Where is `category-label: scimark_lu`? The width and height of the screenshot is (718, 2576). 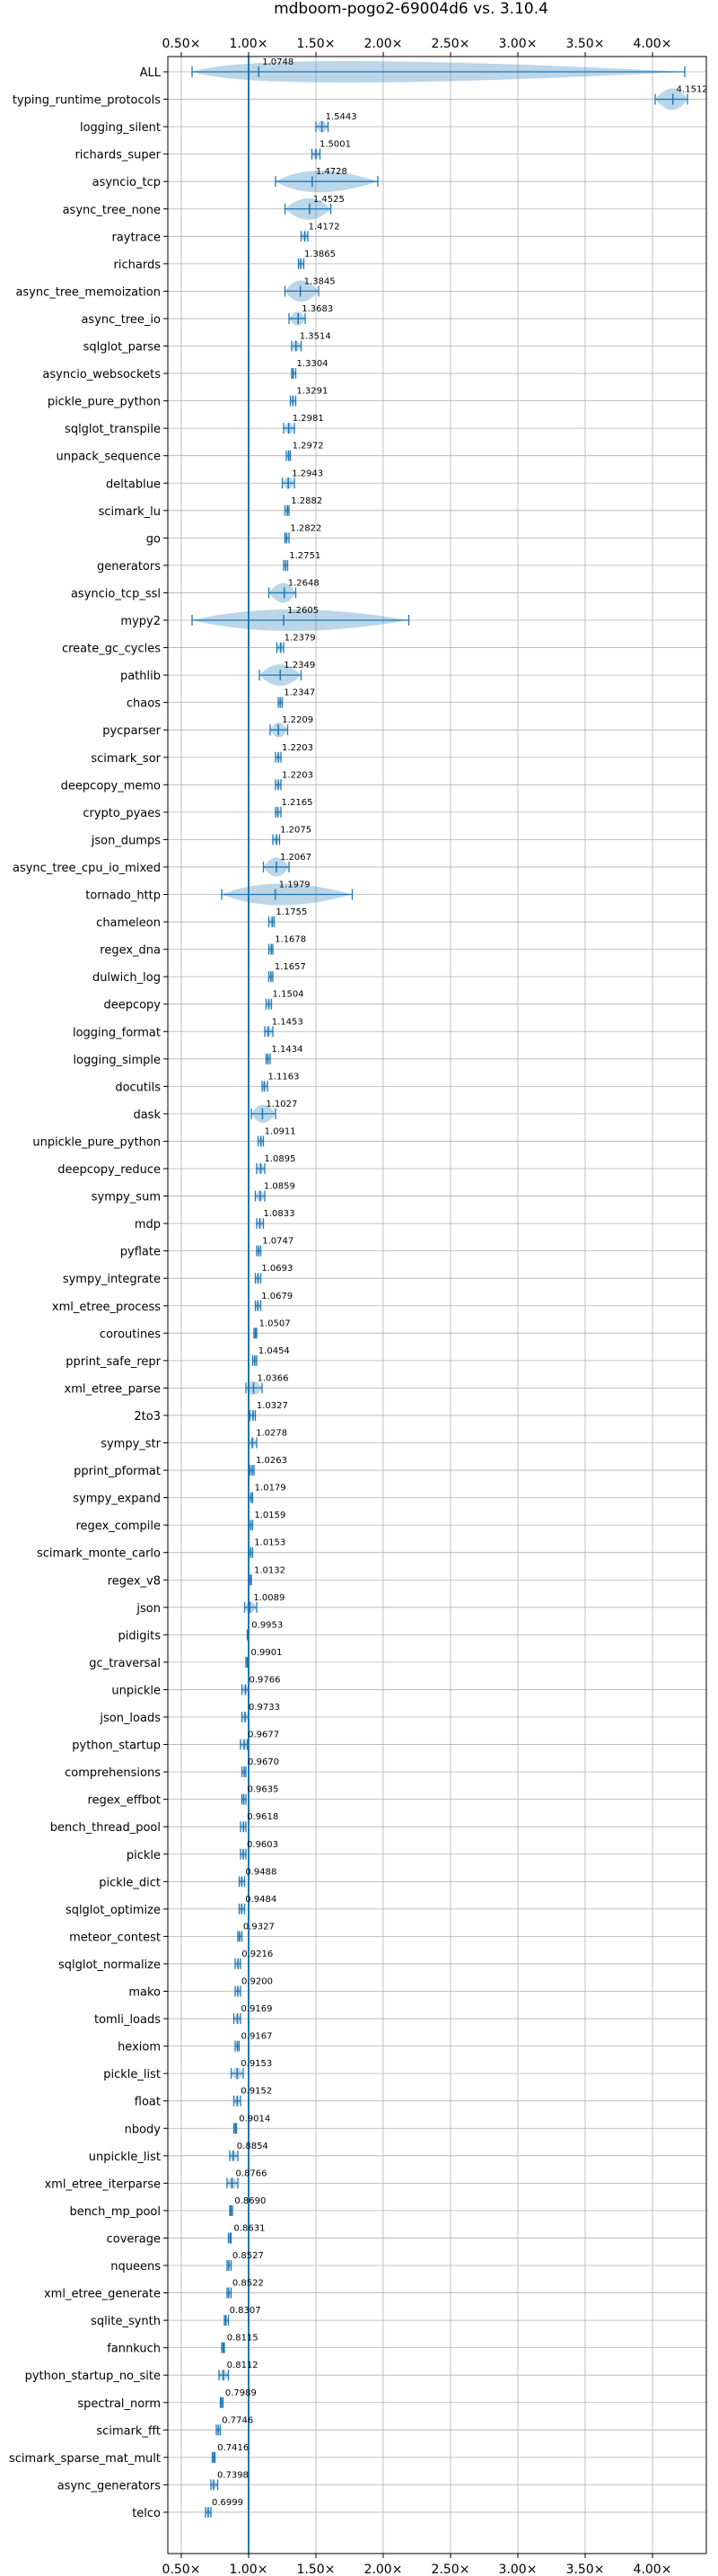 category-label: scimark_lu is located at coordinates (130, 512).